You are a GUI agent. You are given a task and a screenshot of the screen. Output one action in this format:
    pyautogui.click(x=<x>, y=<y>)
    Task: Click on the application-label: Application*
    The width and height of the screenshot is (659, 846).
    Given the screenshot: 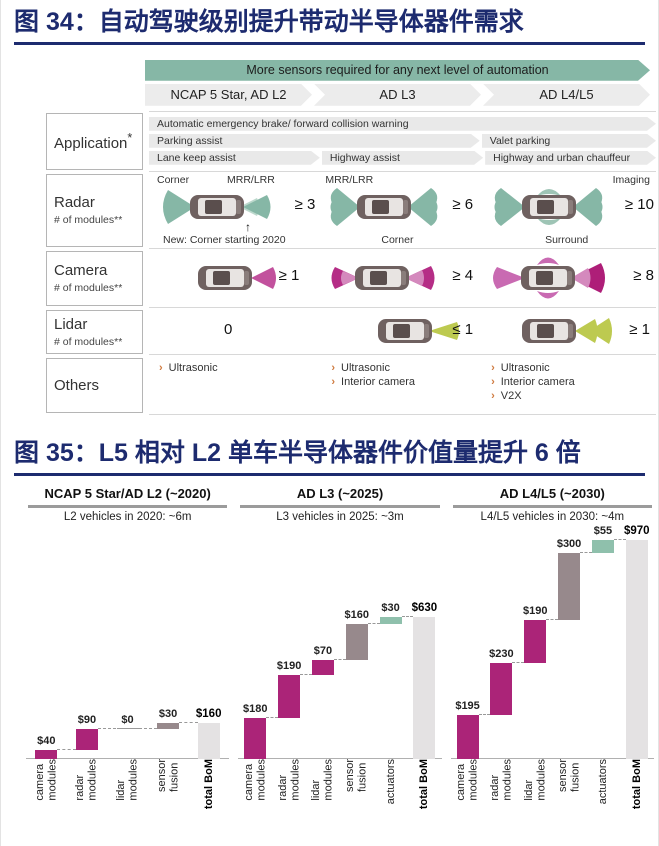 What is the action you would take?
    pyautogui.click(x=93, y=141)
    